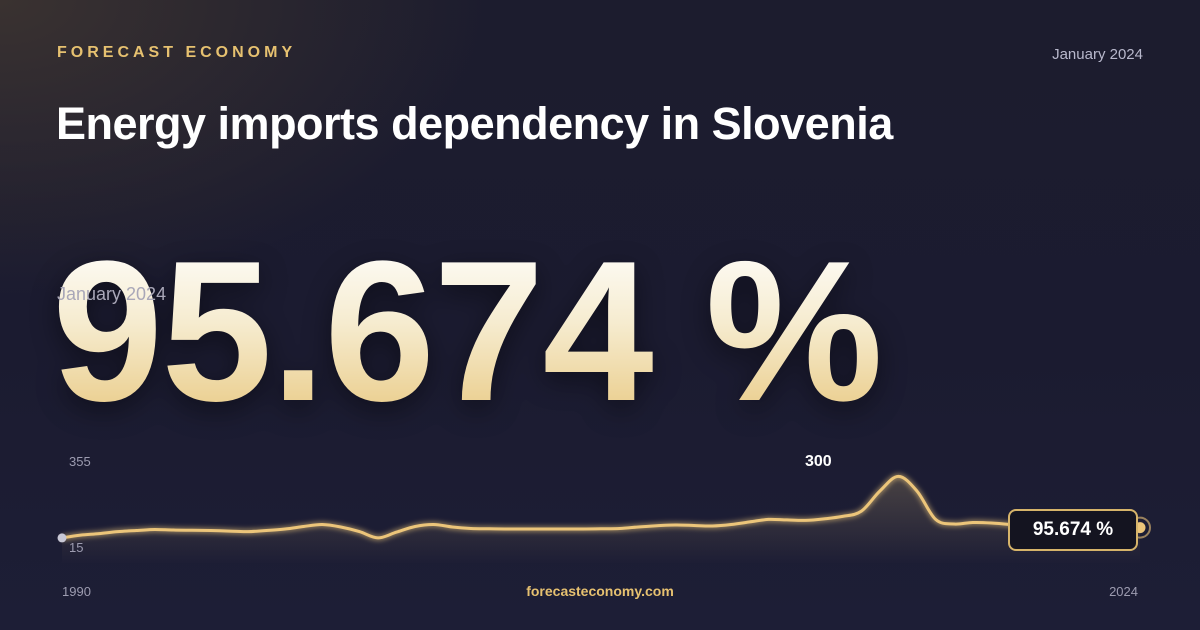  I want to click on series-area, so click(601, 520).